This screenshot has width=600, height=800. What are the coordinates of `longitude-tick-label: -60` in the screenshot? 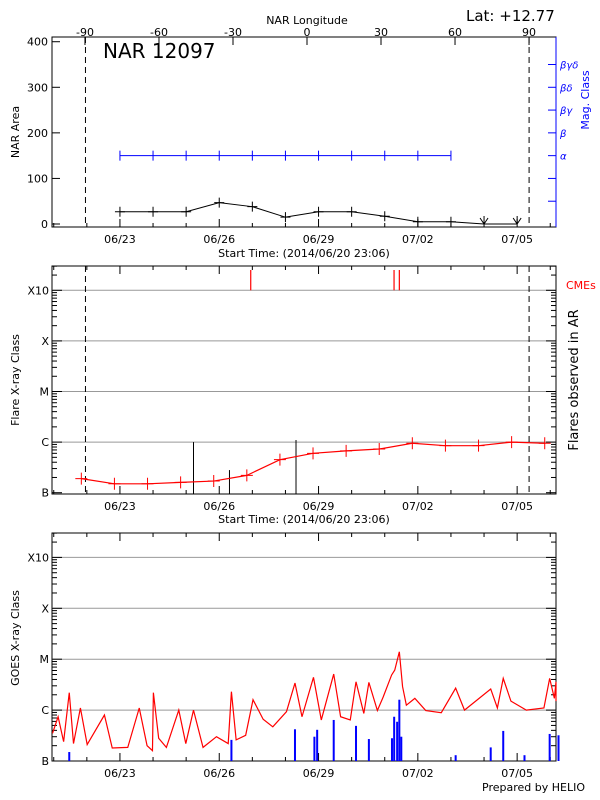 It's located at (159, 32).